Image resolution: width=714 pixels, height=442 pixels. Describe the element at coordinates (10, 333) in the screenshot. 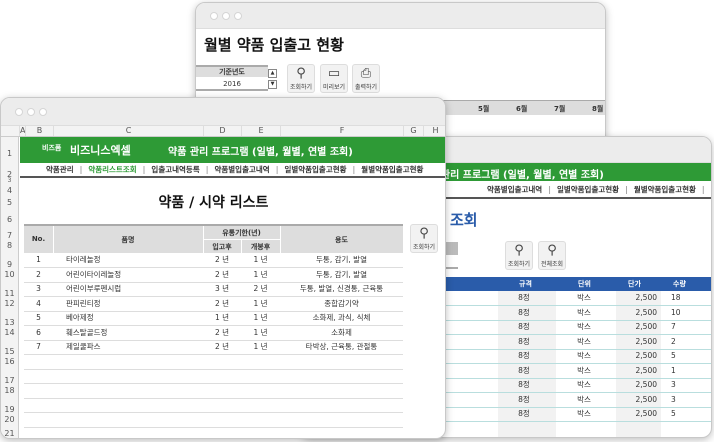

I see `row-number: 14` at that location.